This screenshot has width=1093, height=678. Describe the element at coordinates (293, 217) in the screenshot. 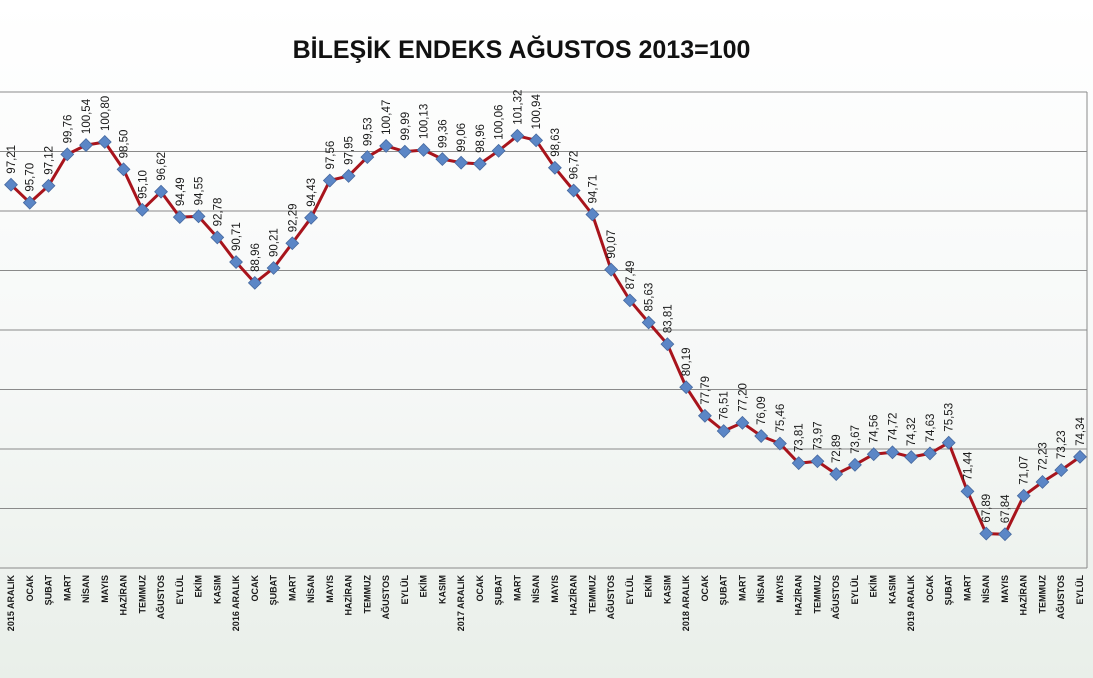

I see `data-label: 92,29` at that location.